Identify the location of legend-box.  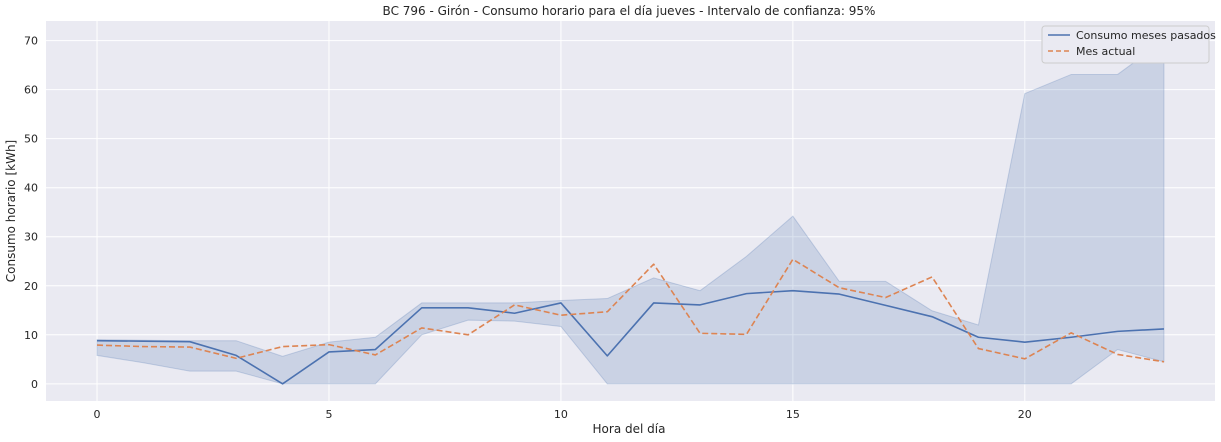
(1125, 44).